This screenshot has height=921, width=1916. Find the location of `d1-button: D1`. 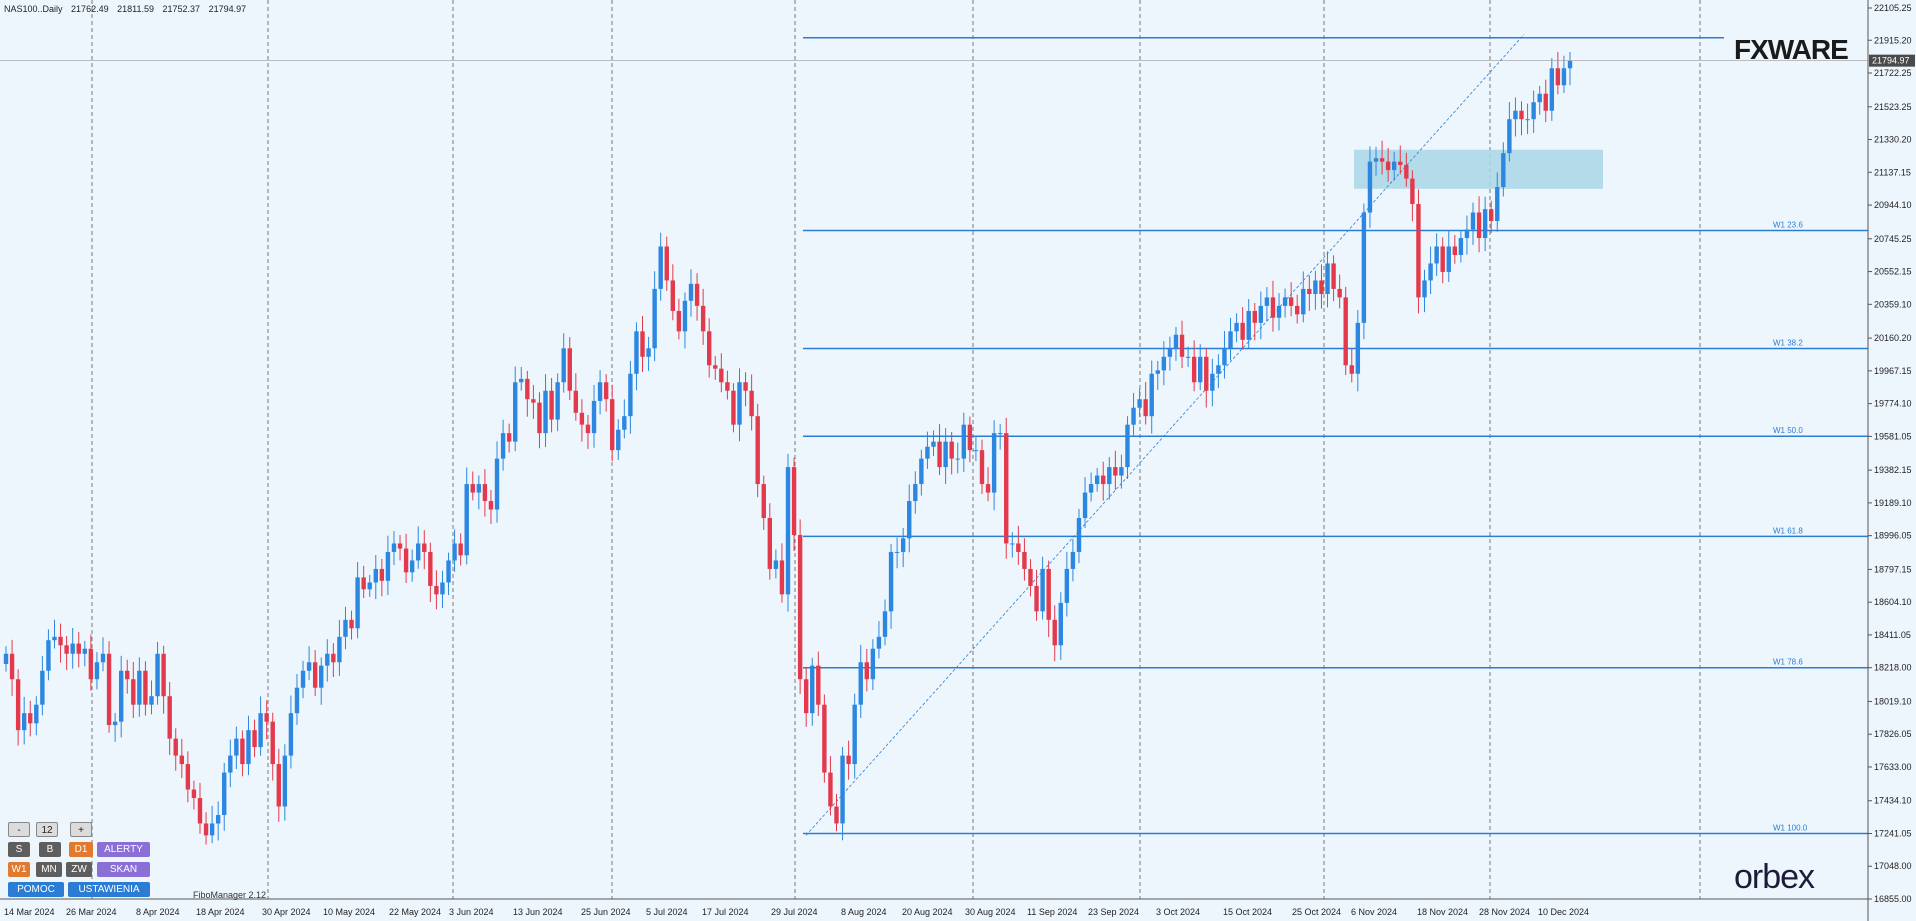

d1-button: D1 is located at coordinates (81, 849).